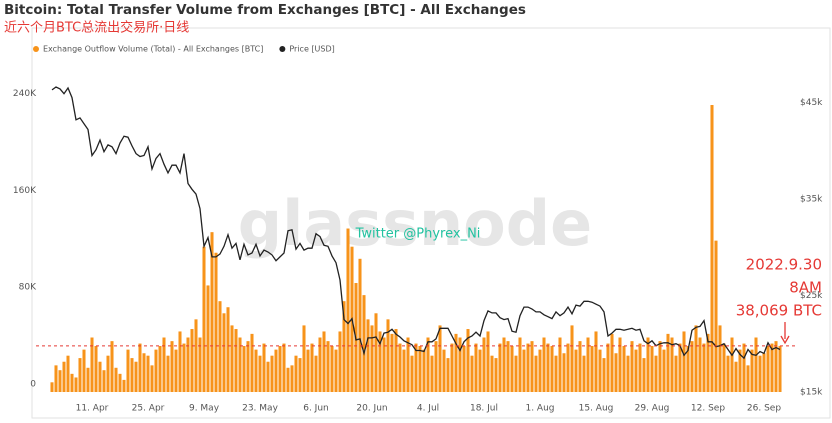  What do you see at coordinates (652, 409) in the screenshot?
I see `x-tick-label: 29. Aug` at bounding box center [652, 409].